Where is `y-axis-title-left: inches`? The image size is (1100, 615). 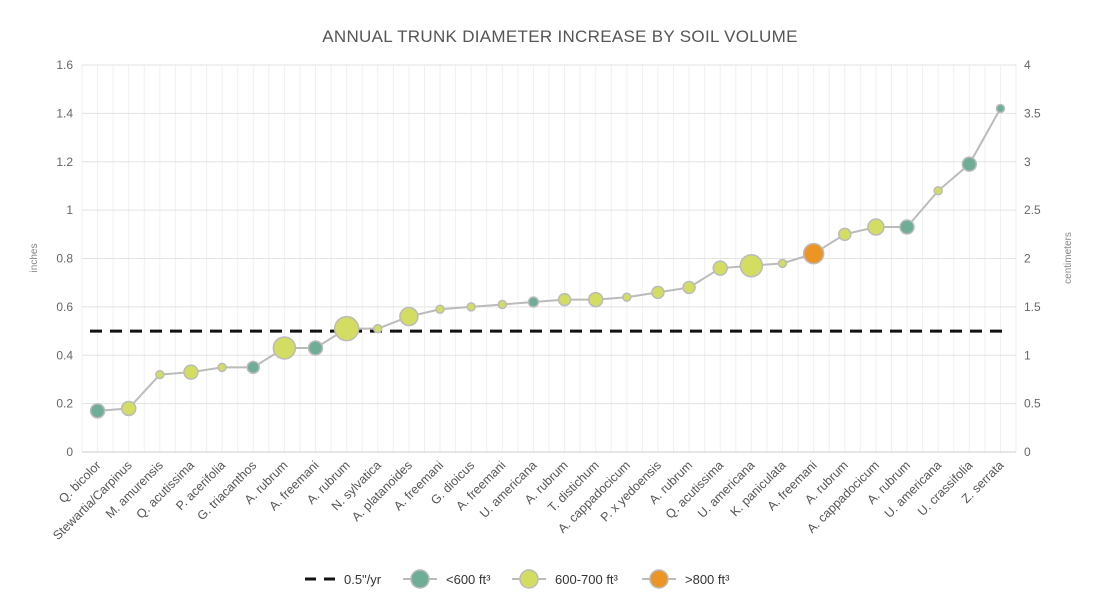 y-axis-title-left: inches is located at coordinates (34, 258).